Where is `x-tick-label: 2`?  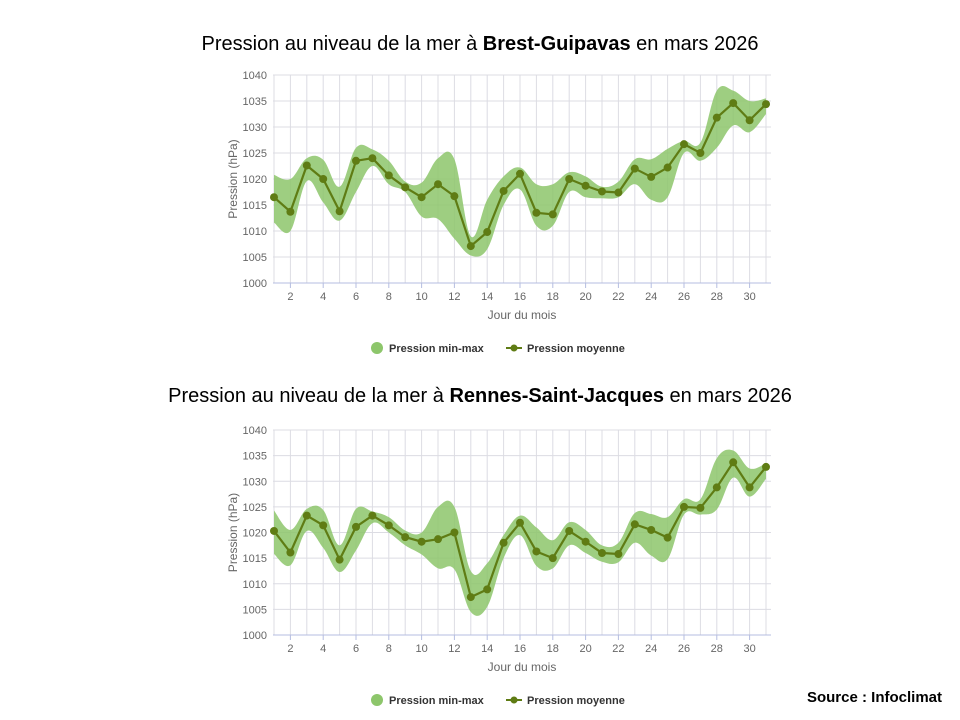 x-tick-label: 2 is located at coordinates (290, 649).